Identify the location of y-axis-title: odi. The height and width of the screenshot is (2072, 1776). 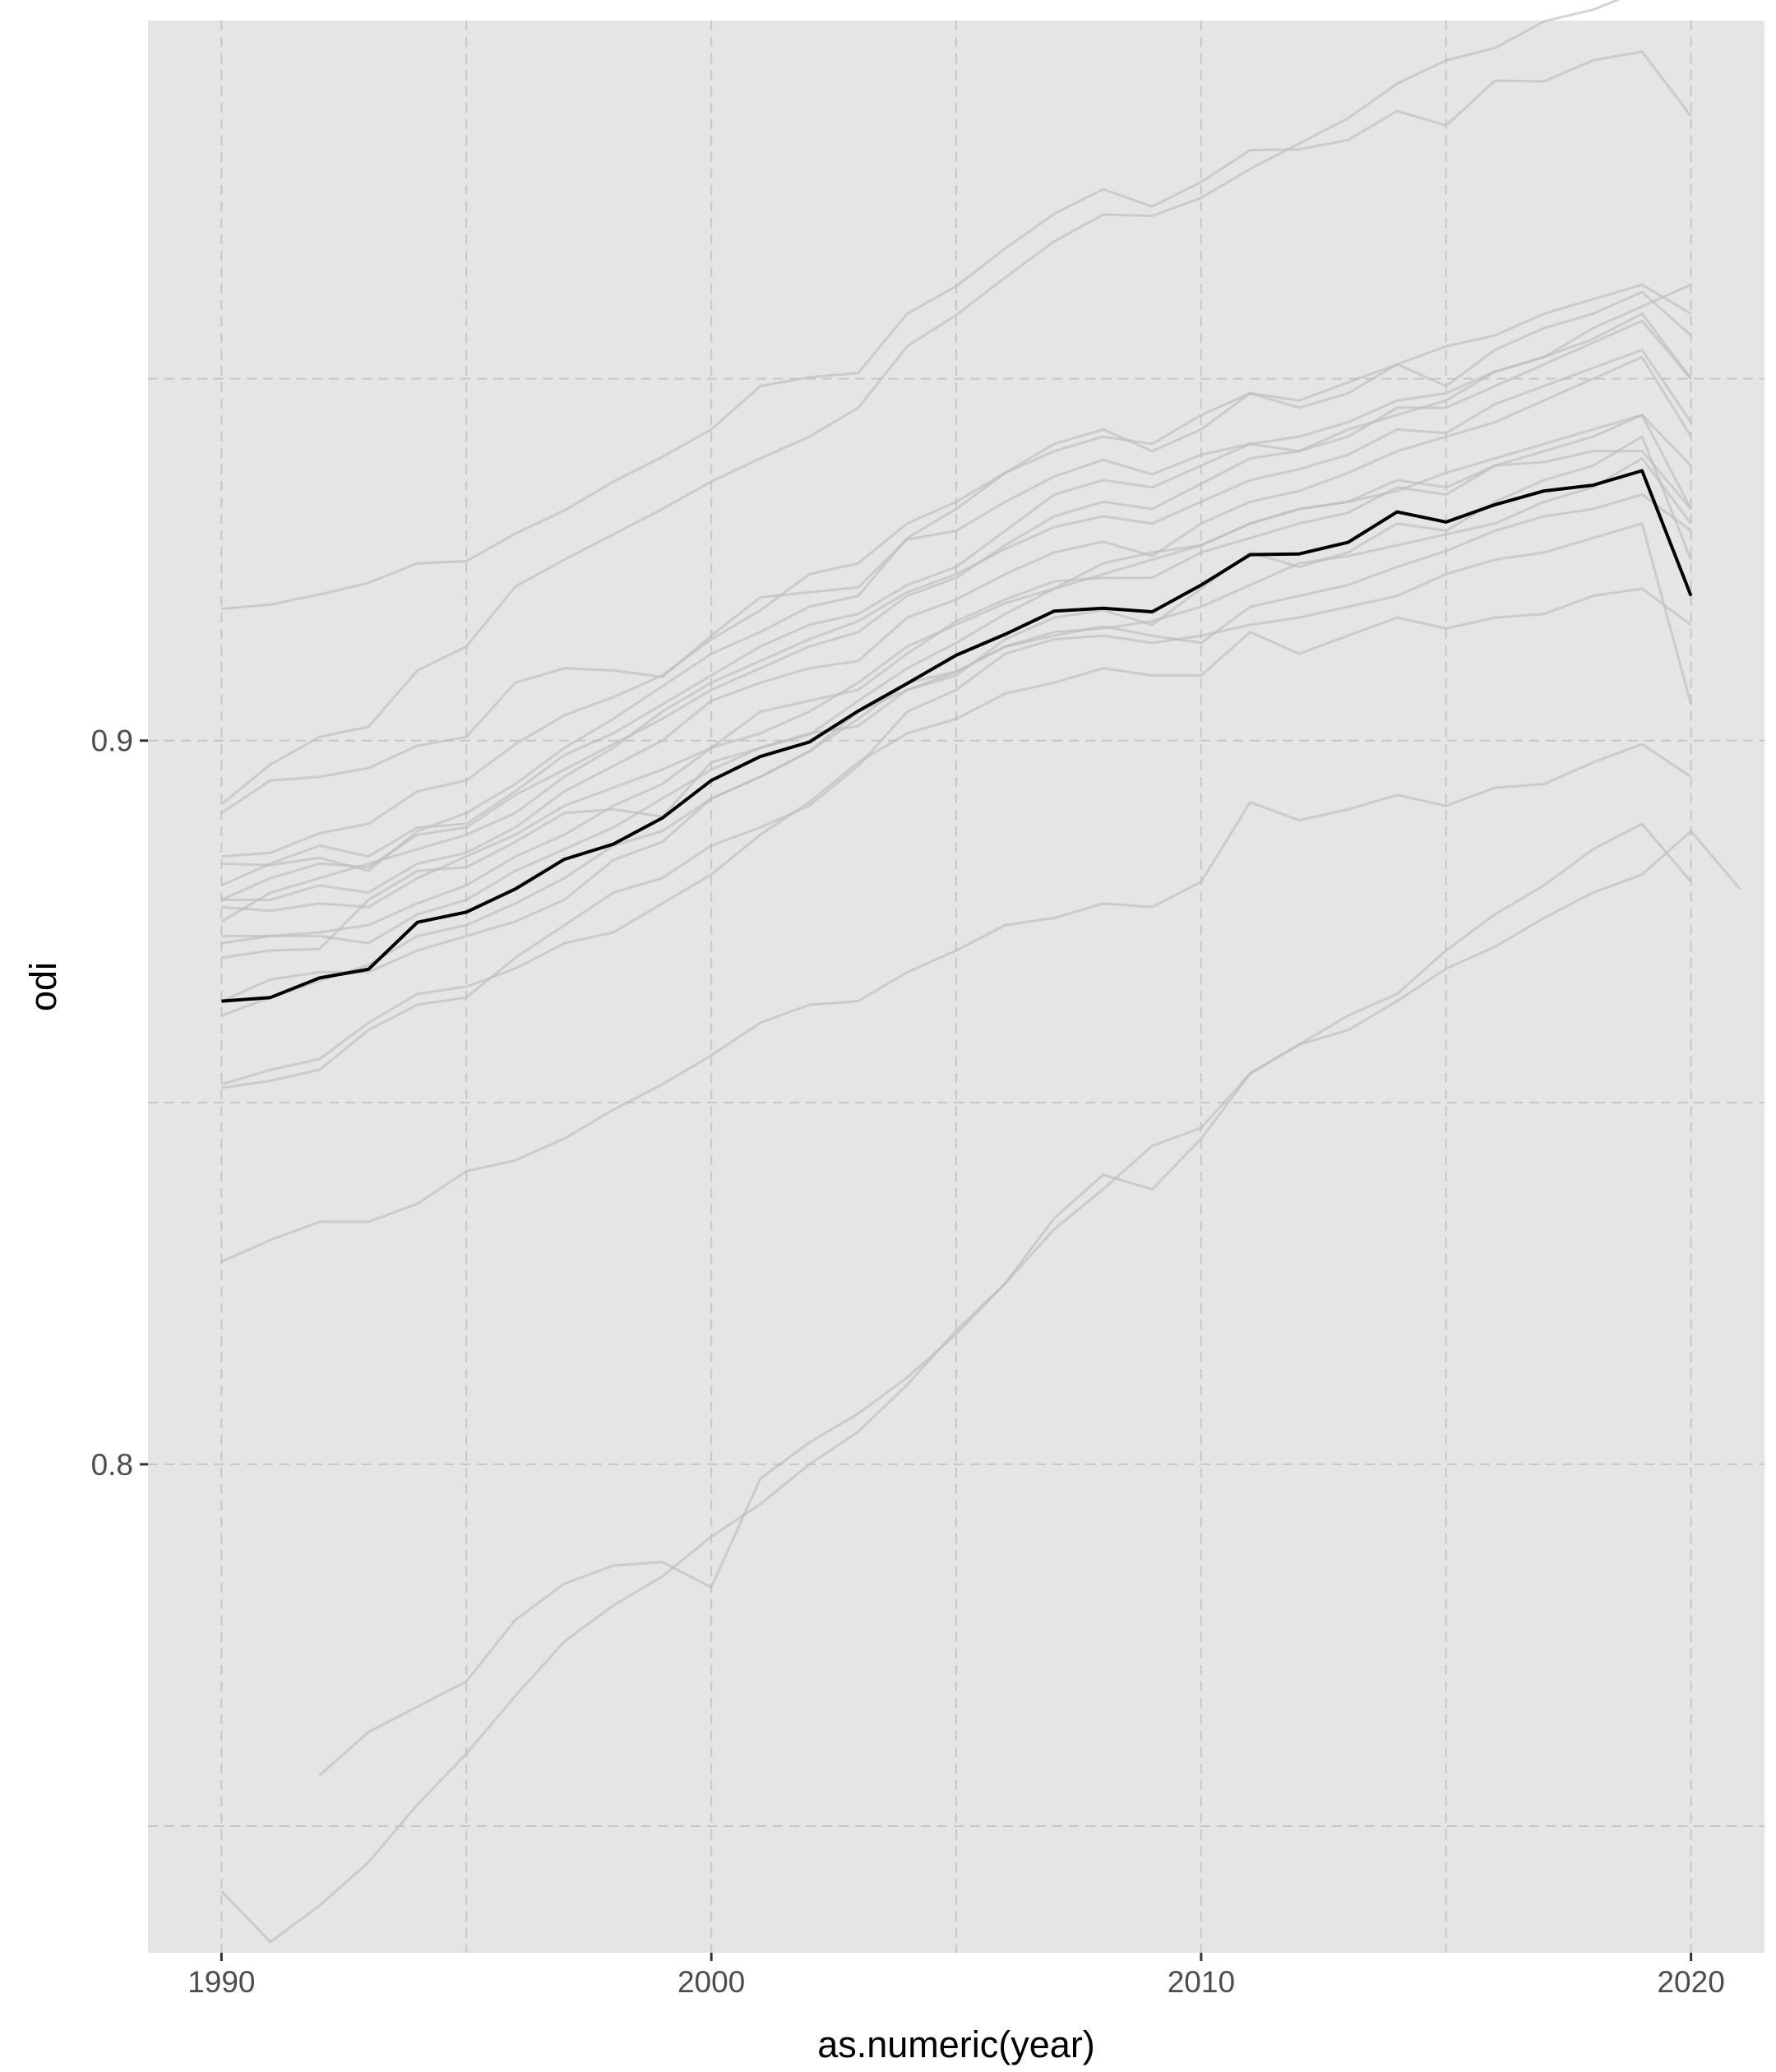
(43, 986).